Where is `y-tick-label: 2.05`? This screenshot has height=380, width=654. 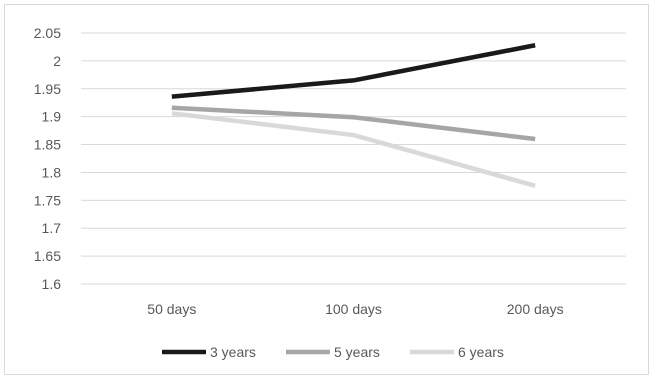
y-tick-label: 2.05 is located at coordinates (47, 33).